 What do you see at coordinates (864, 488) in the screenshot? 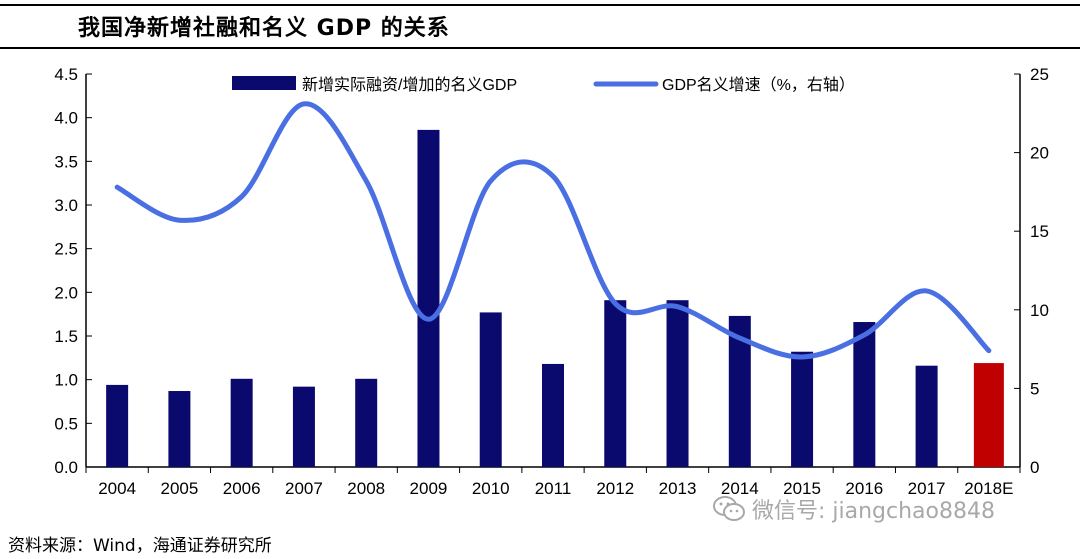
I see `x-tick-label: 2016` at bounding box center [864, 488].